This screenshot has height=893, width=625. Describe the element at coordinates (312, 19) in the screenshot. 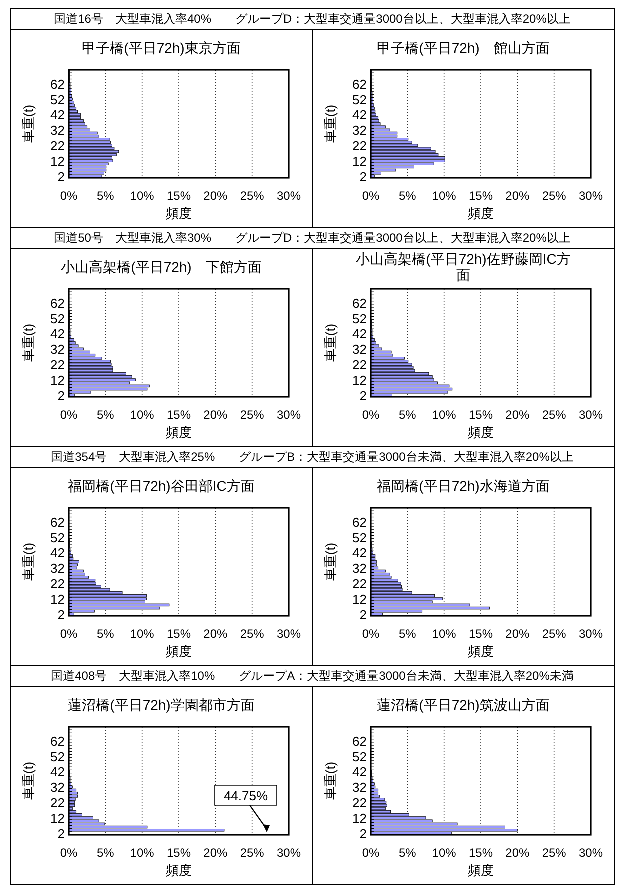

I see `text: 国道16号 大型車混入率40% グループD：大型車交通量3000台以上、大型車混入率20%以上` at that location.